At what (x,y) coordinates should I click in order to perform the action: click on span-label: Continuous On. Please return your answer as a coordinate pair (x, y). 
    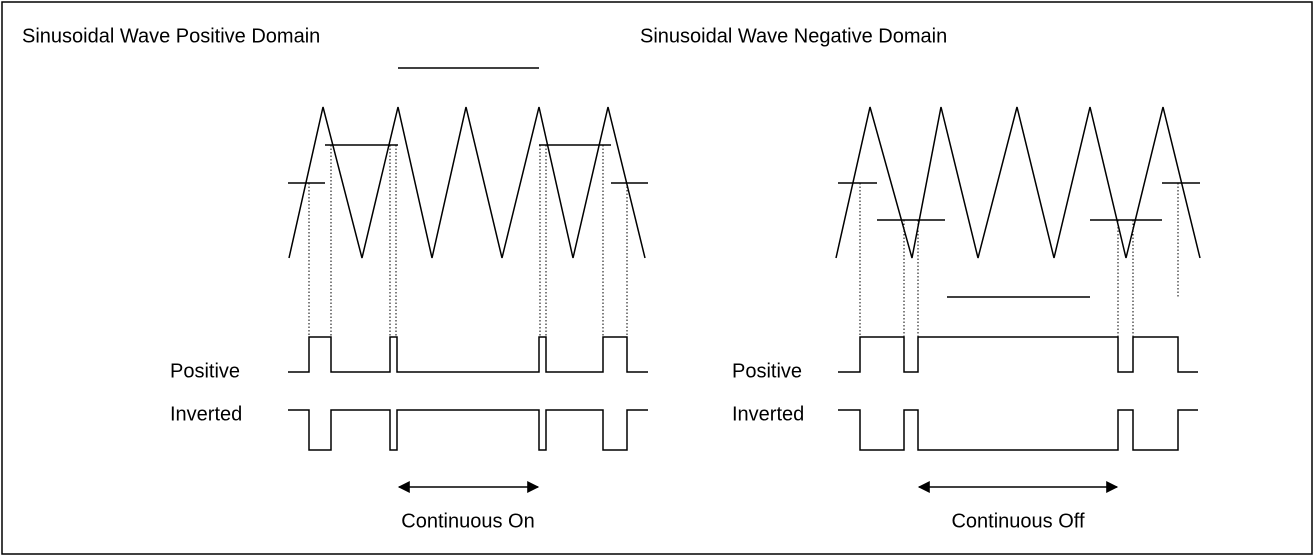
    Looking at the image, I should click on (467, 521).